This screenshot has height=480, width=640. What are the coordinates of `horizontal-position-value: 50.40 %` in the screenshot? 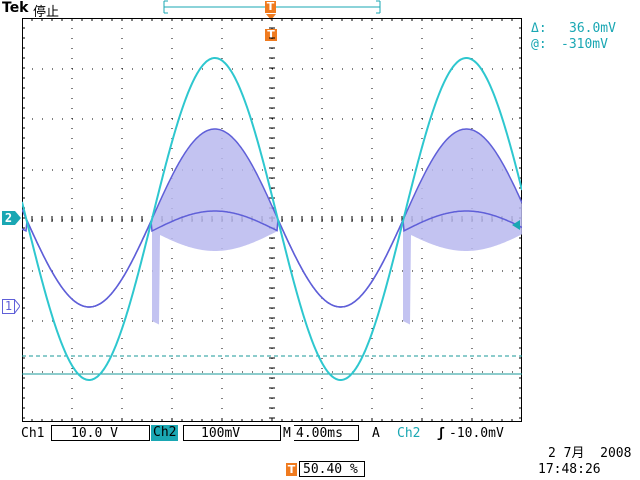 It's located at (330, 469).